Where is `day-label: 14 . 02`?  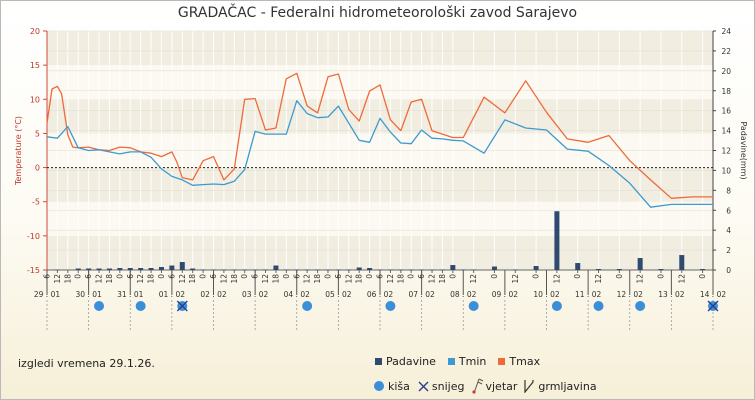
day-label: 14 . 02 is located at coordinates (713, 294).